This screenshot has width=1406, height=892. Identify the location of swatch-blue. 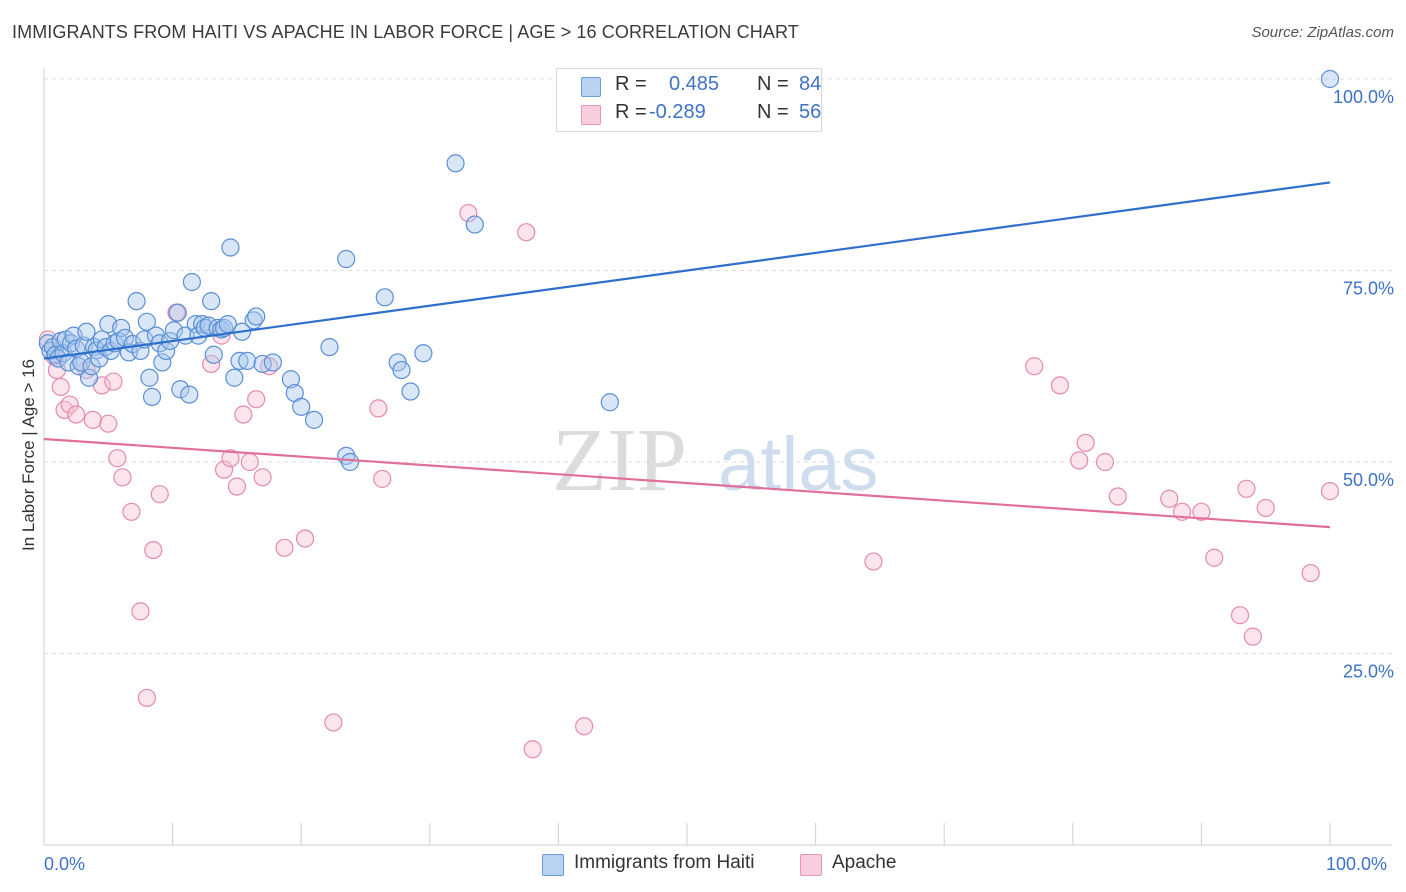
(591, 87).